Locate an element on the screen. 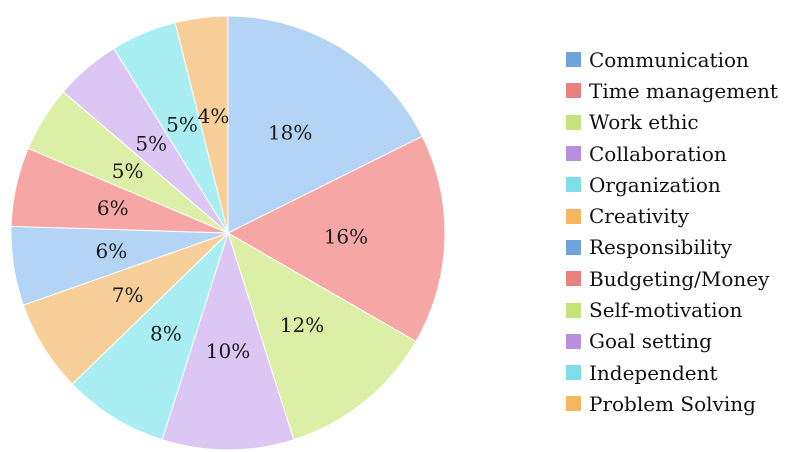  legend-label: Creativity is located at coordinates (639, 216).